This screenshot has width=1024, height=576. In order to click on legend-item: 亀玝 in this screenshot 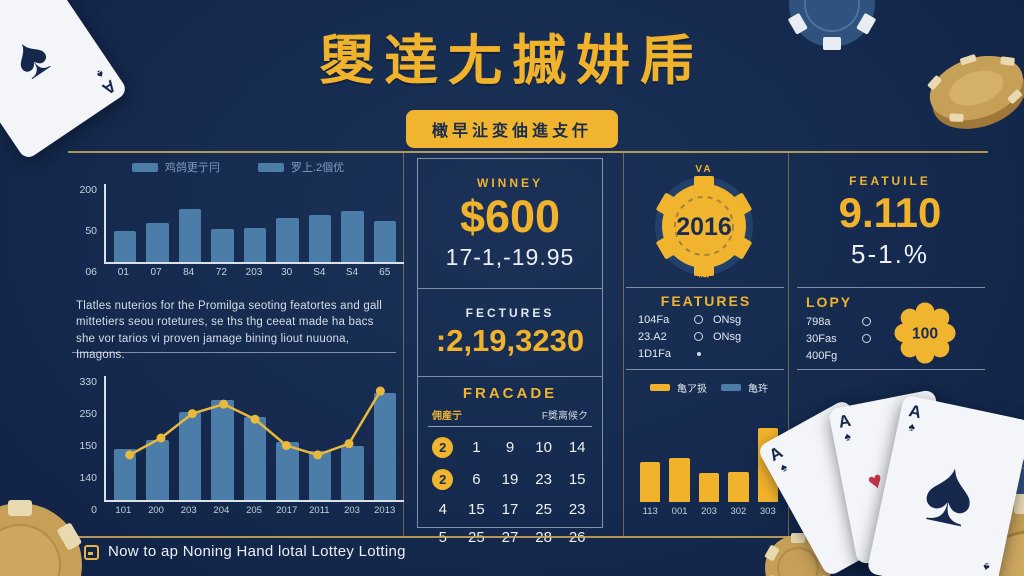, I will do `click(744, 387)`.